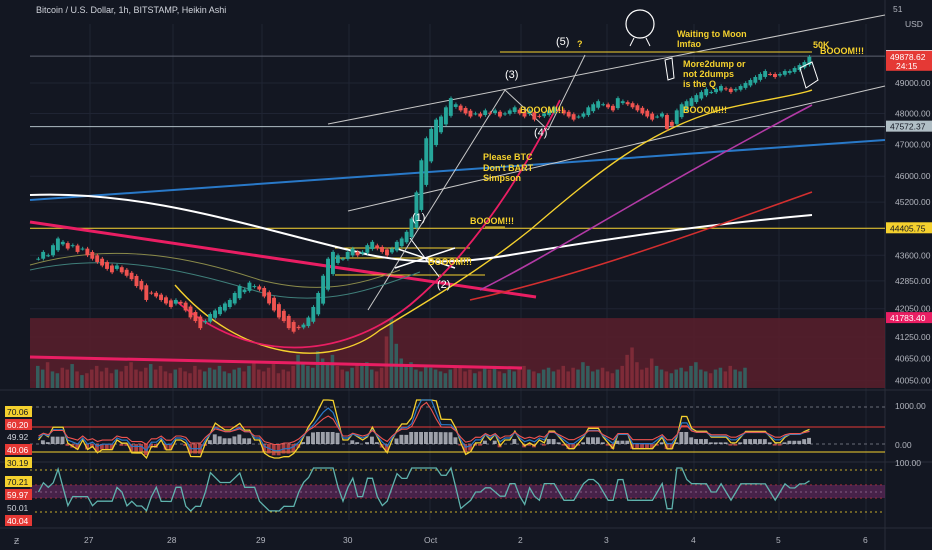 This screenshot has height=550, width=932. Describe the element at coordinates (476, 540) in the screenshot. I see `time-axis: 27 28 29 30 Oct 2 3 4 5 6` at that location.